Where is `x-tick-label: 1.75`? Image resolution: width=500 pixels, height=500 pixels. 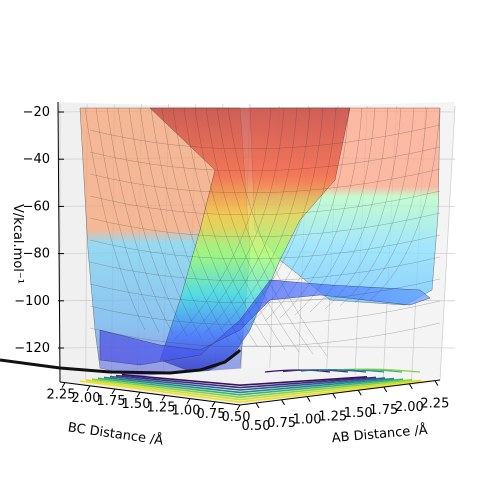 x-tick-label: 1.75 is located at coordinates (383, 410).